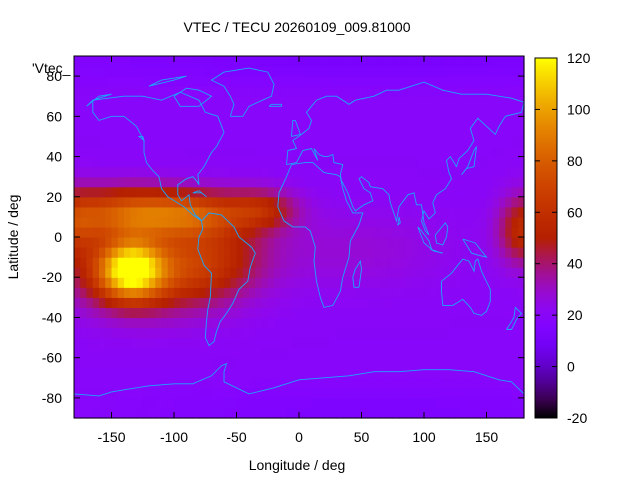 The width and height of the screenshot is (640, 485). I want to click on coastline-path, so click(399, 221).